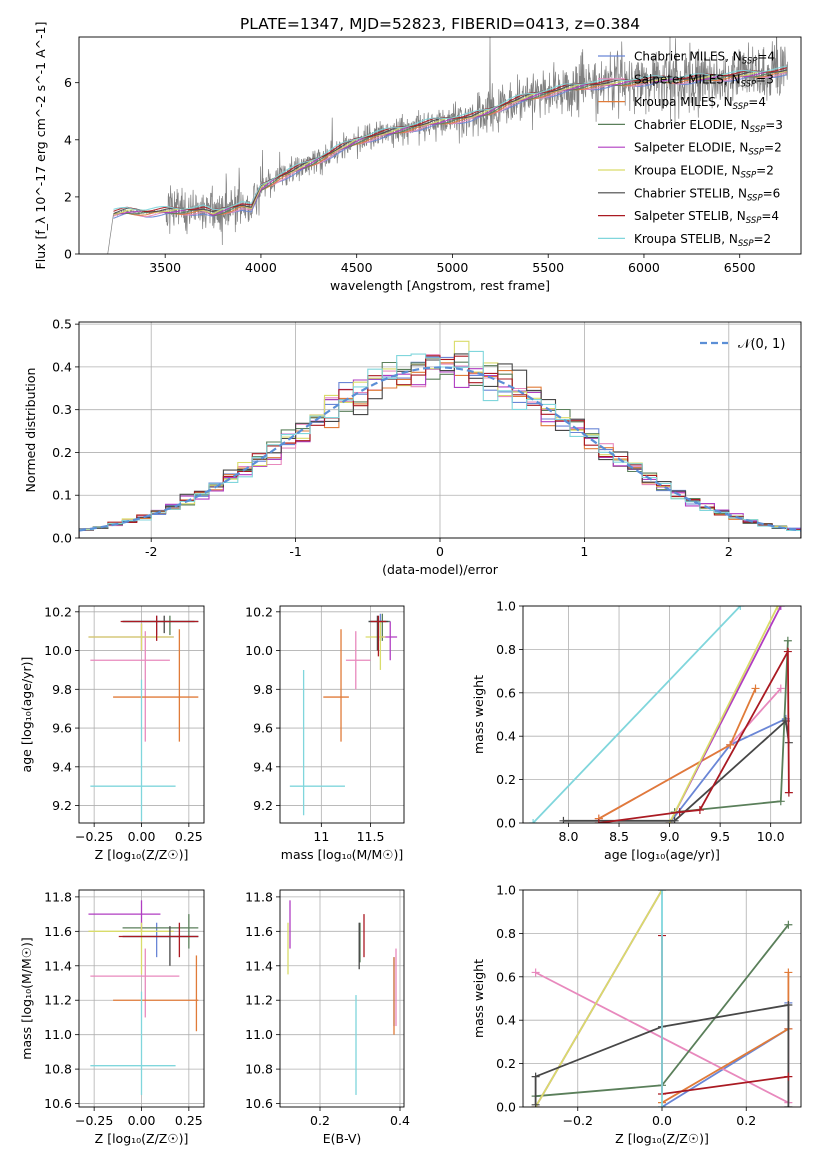 Image resolution: width=819 pixels, height=1170 pixels. I want to click on residuals-legend: 𝒩(0, 1), so click(742, 344).